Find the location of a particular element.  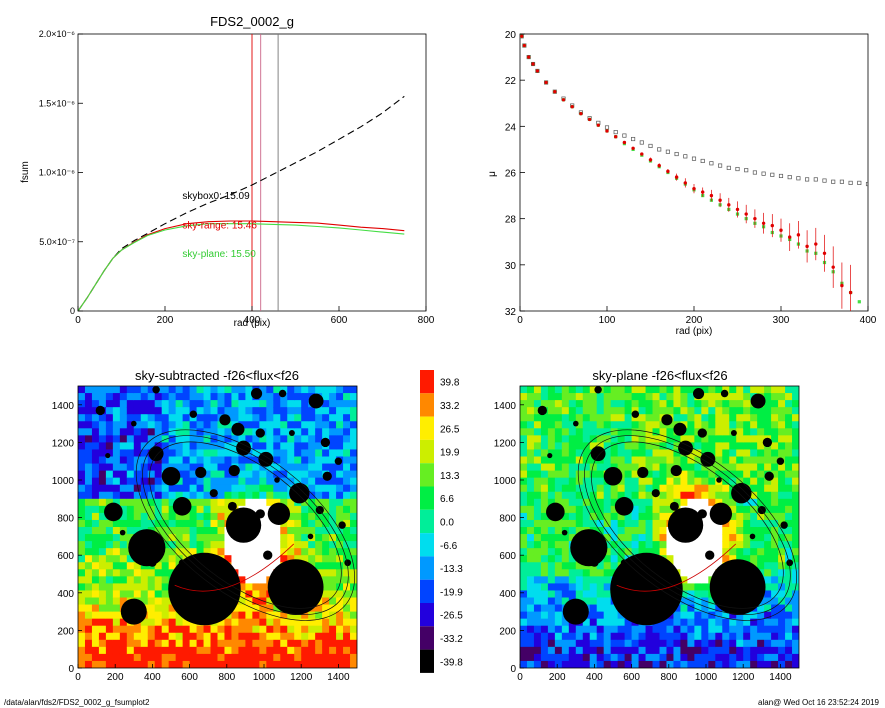

mu-point-red is located at coordinates (589, 119).